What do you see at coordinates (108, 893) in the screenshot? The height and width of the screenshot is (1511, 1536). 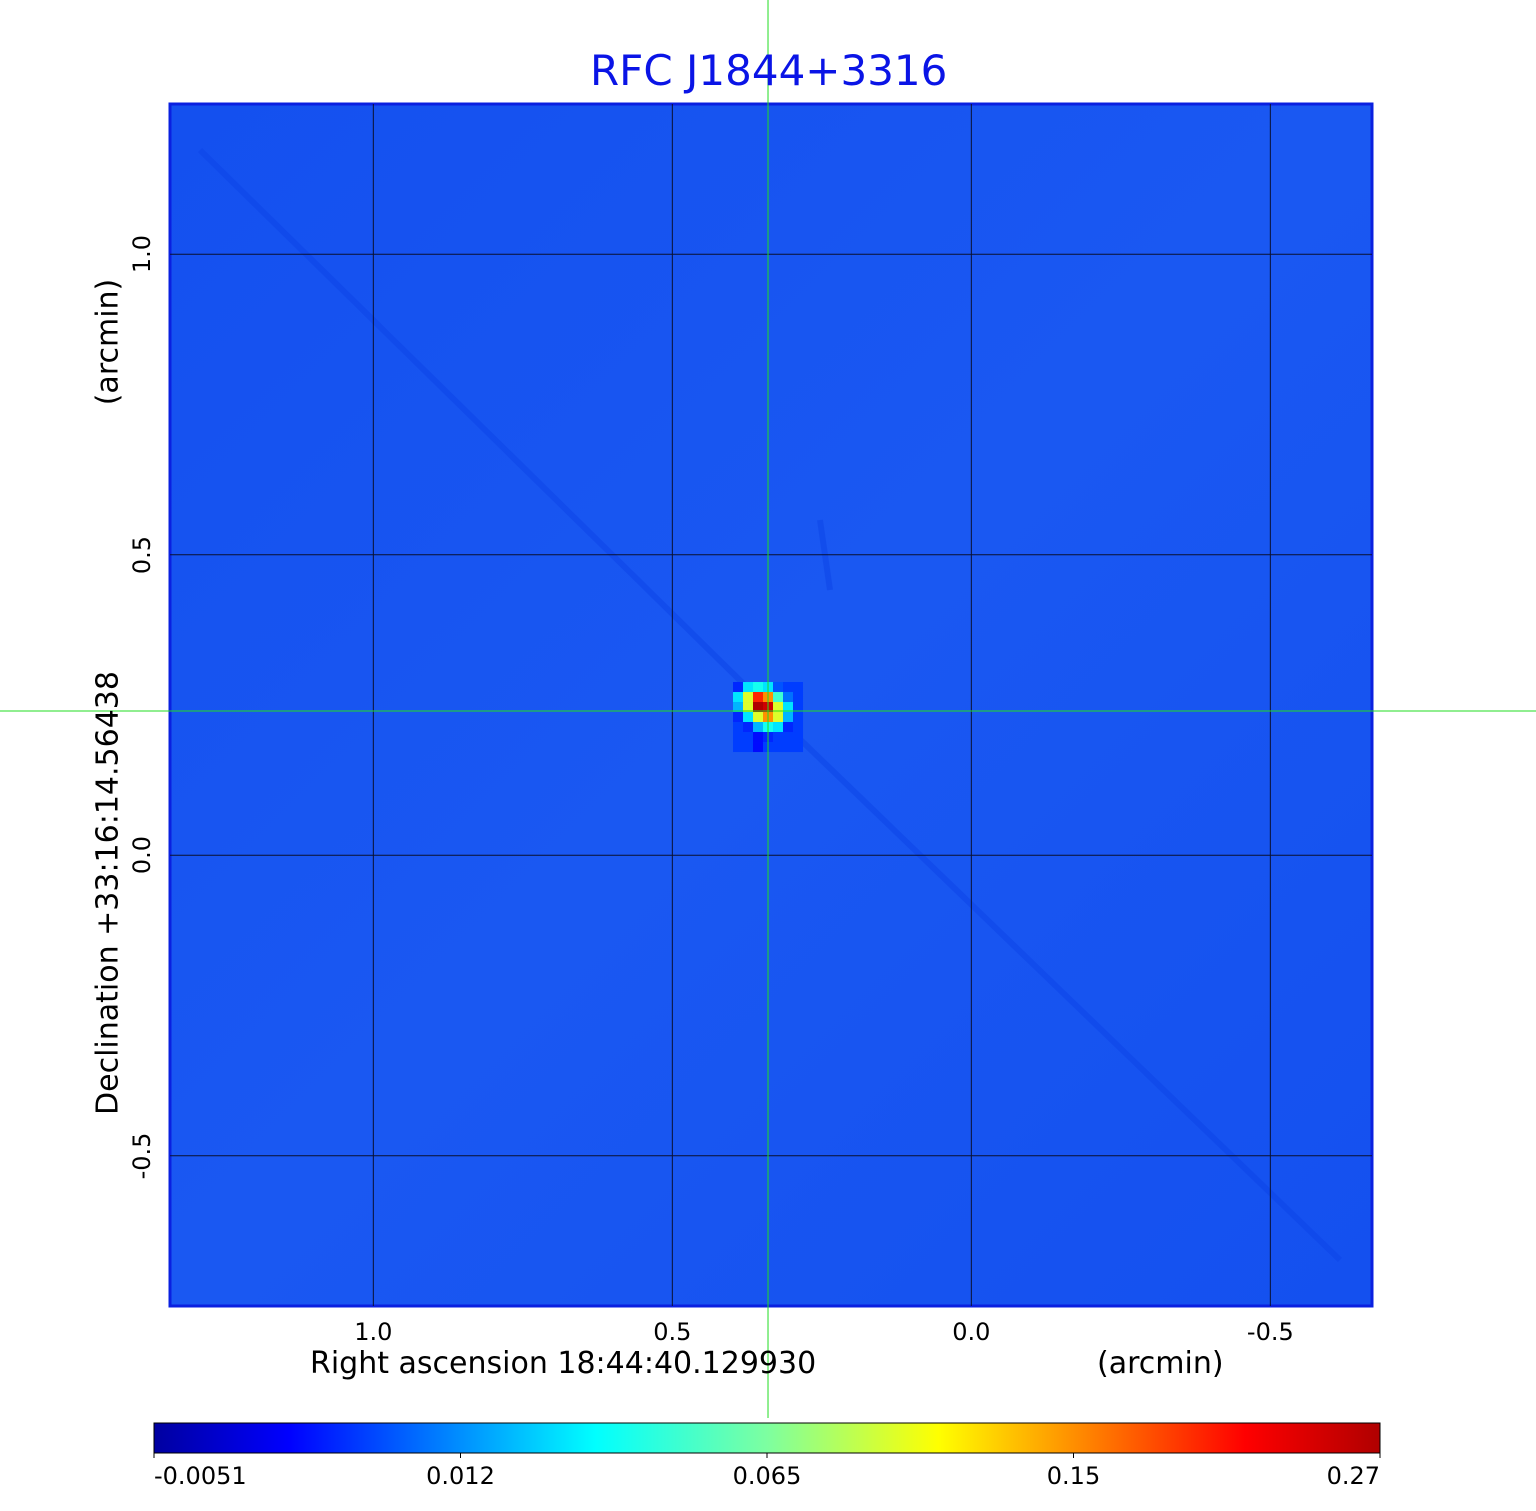 I see `y-axis-label: Declination +33:16:14.56438` at bounding box center [108, 893].